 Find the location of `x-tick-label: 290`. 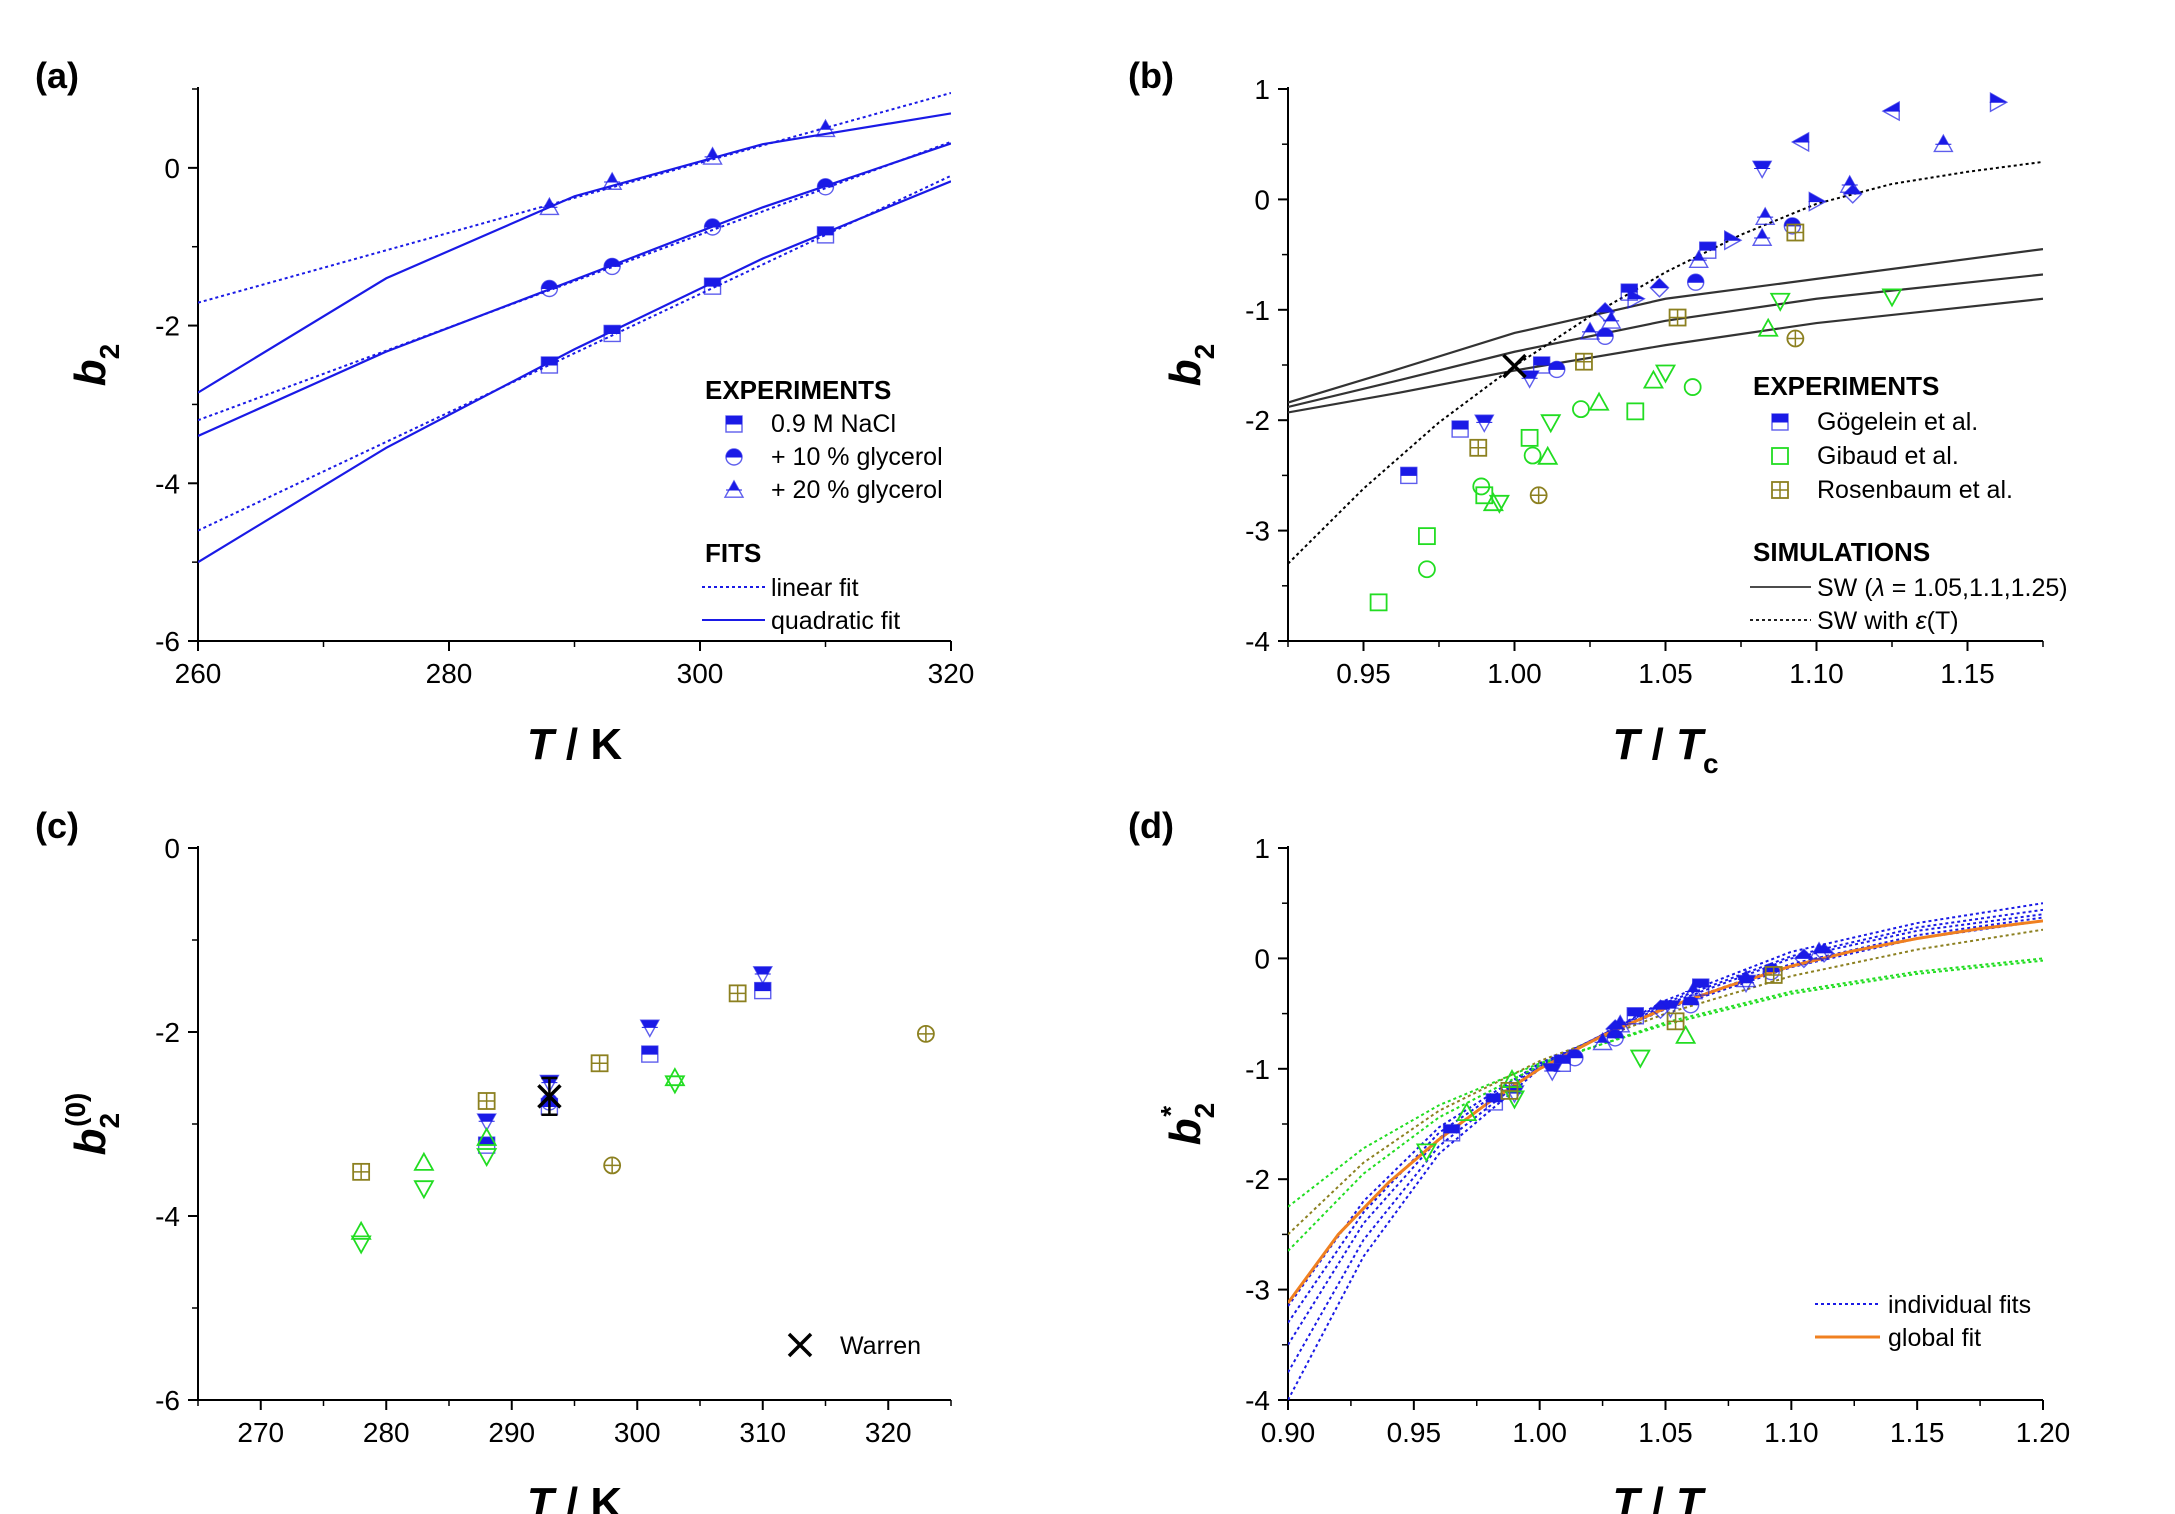

x-tick-label: 290 is located at coordinates (511, 1432).